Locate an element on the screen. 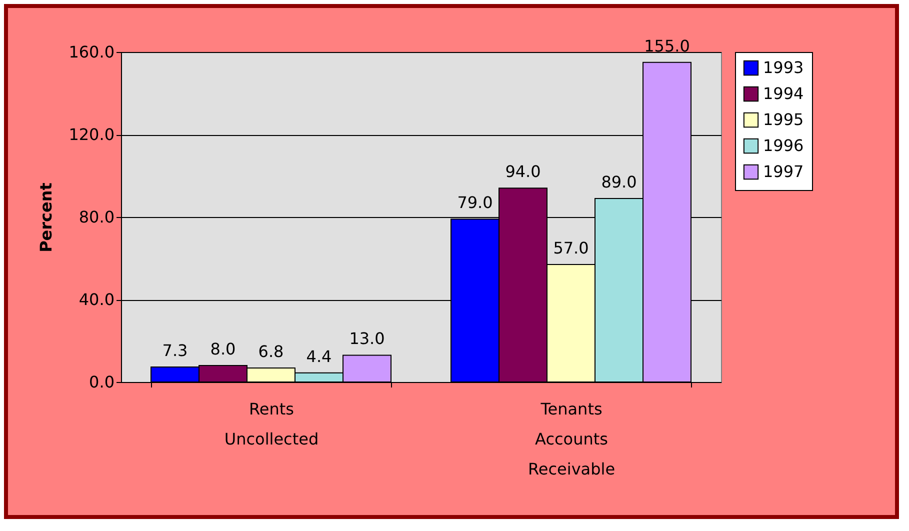 Image resolution: width=909 pixels, height=531 pixels. data-label: 94.0 is located at coordinates (523, 172).